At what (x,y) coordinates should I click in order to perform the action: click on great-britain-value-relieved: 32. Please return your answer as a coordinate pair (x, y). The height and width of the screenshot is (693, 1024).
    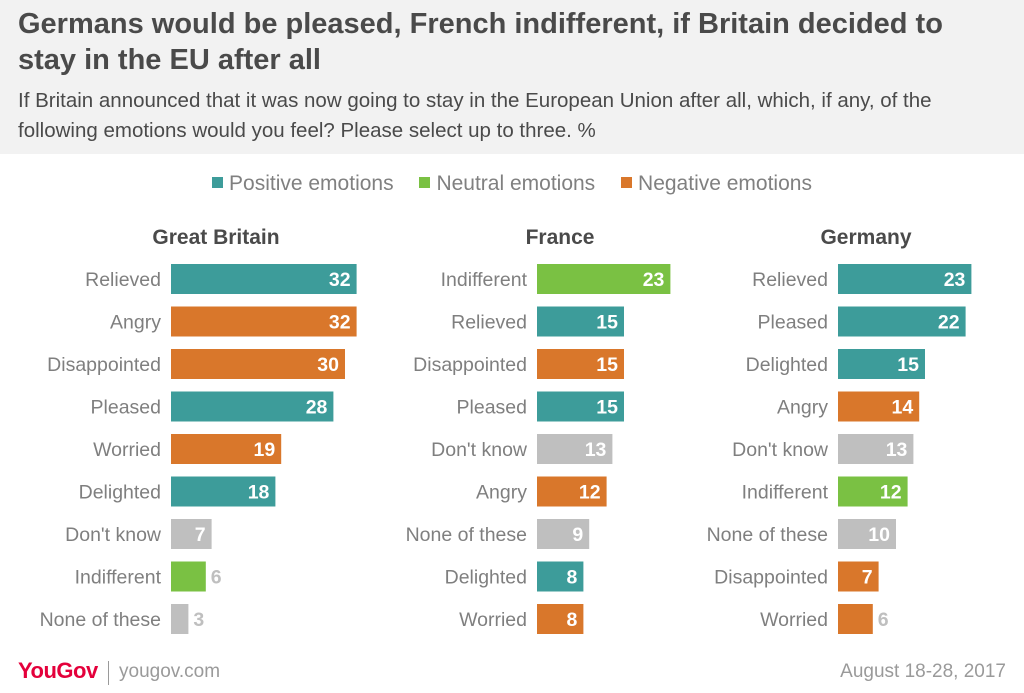
    Looking at the image, I should click on (340, 280).